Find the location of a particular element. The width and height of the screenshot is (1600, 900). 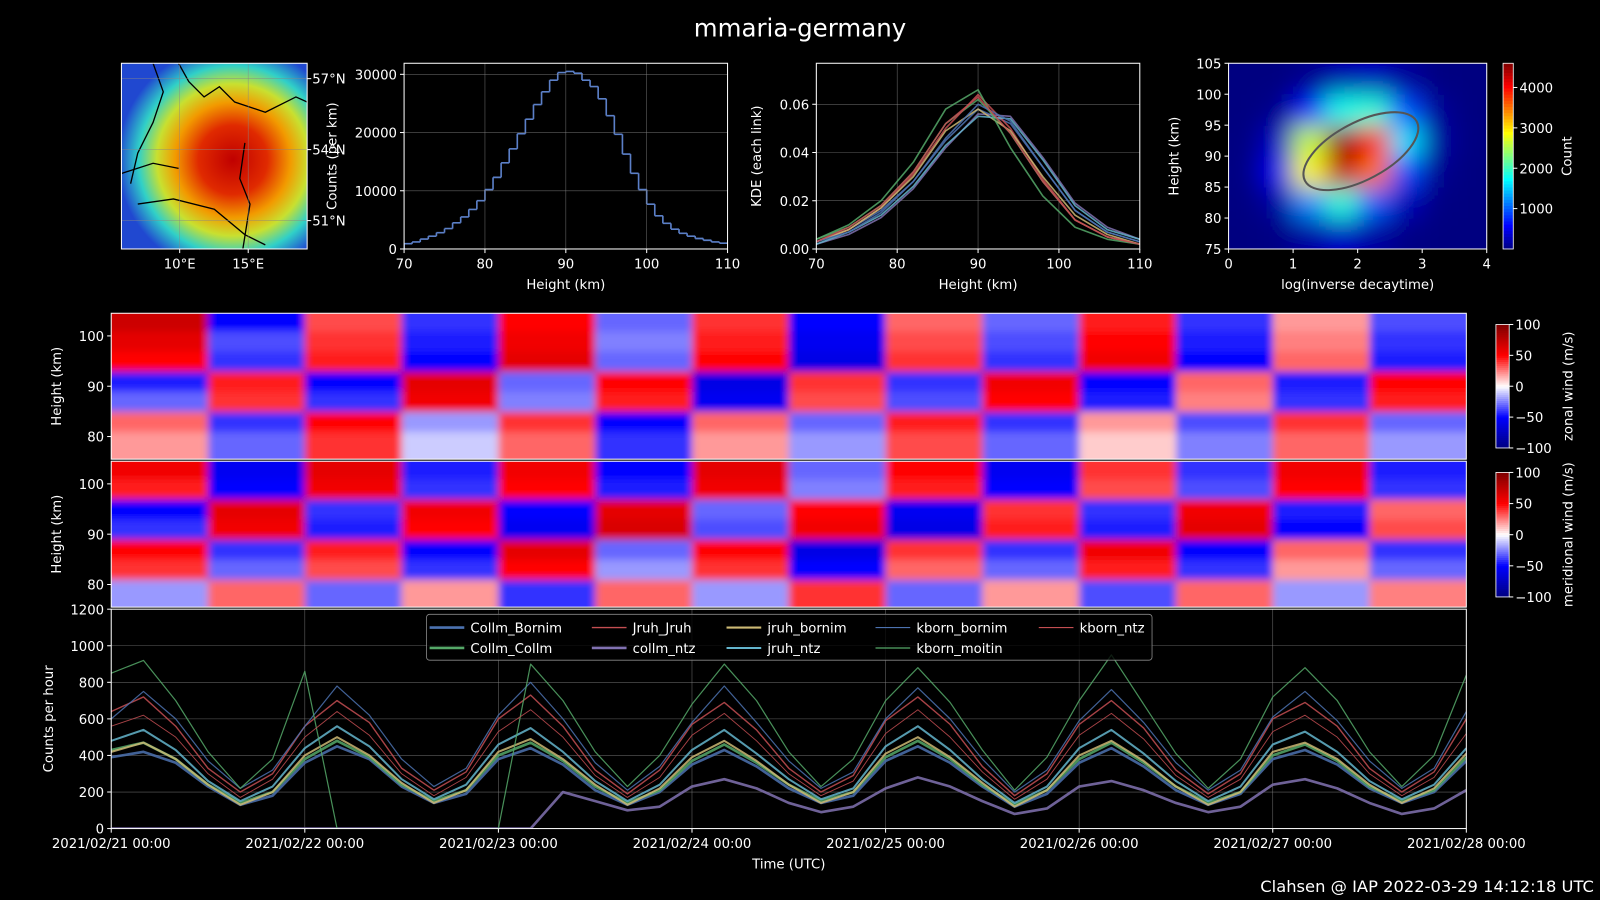

y-tick-label: 200 is located at coordinates (91, 793).